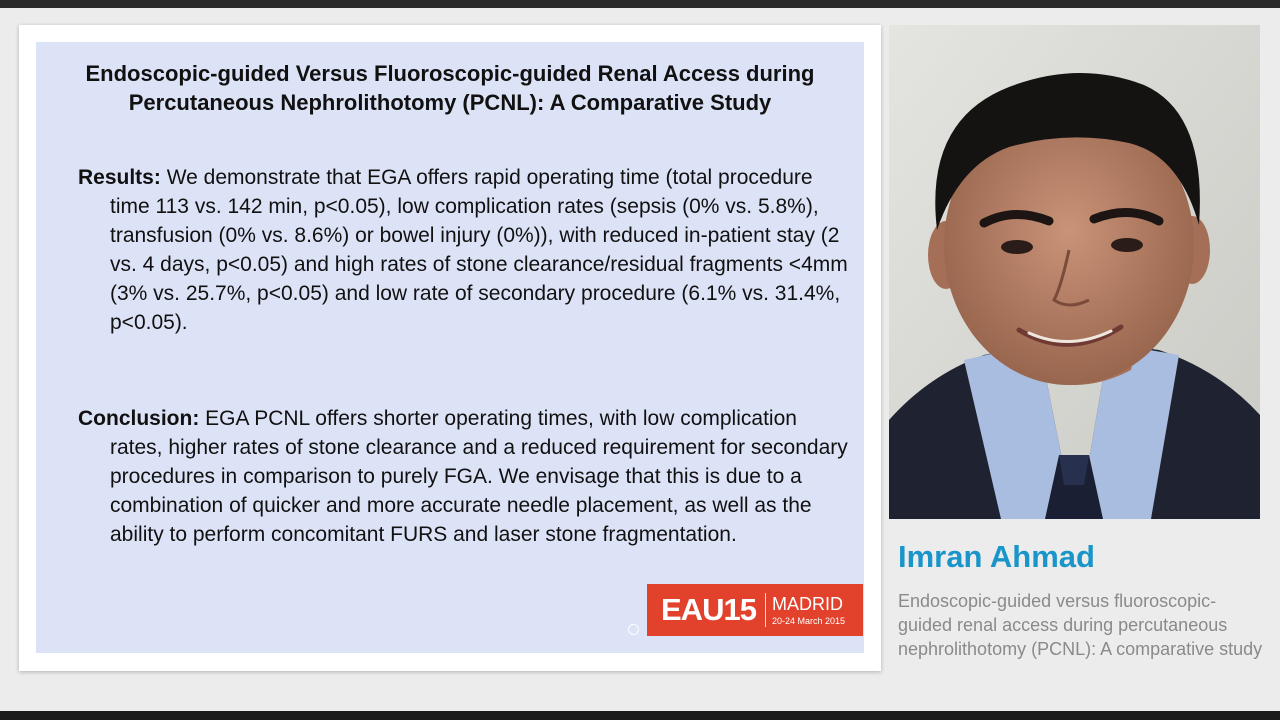 This screenshot has height=720, width=1280. Describe the element at coordinates (640, 4) in the screenshot. I see `top-bar` at that location.